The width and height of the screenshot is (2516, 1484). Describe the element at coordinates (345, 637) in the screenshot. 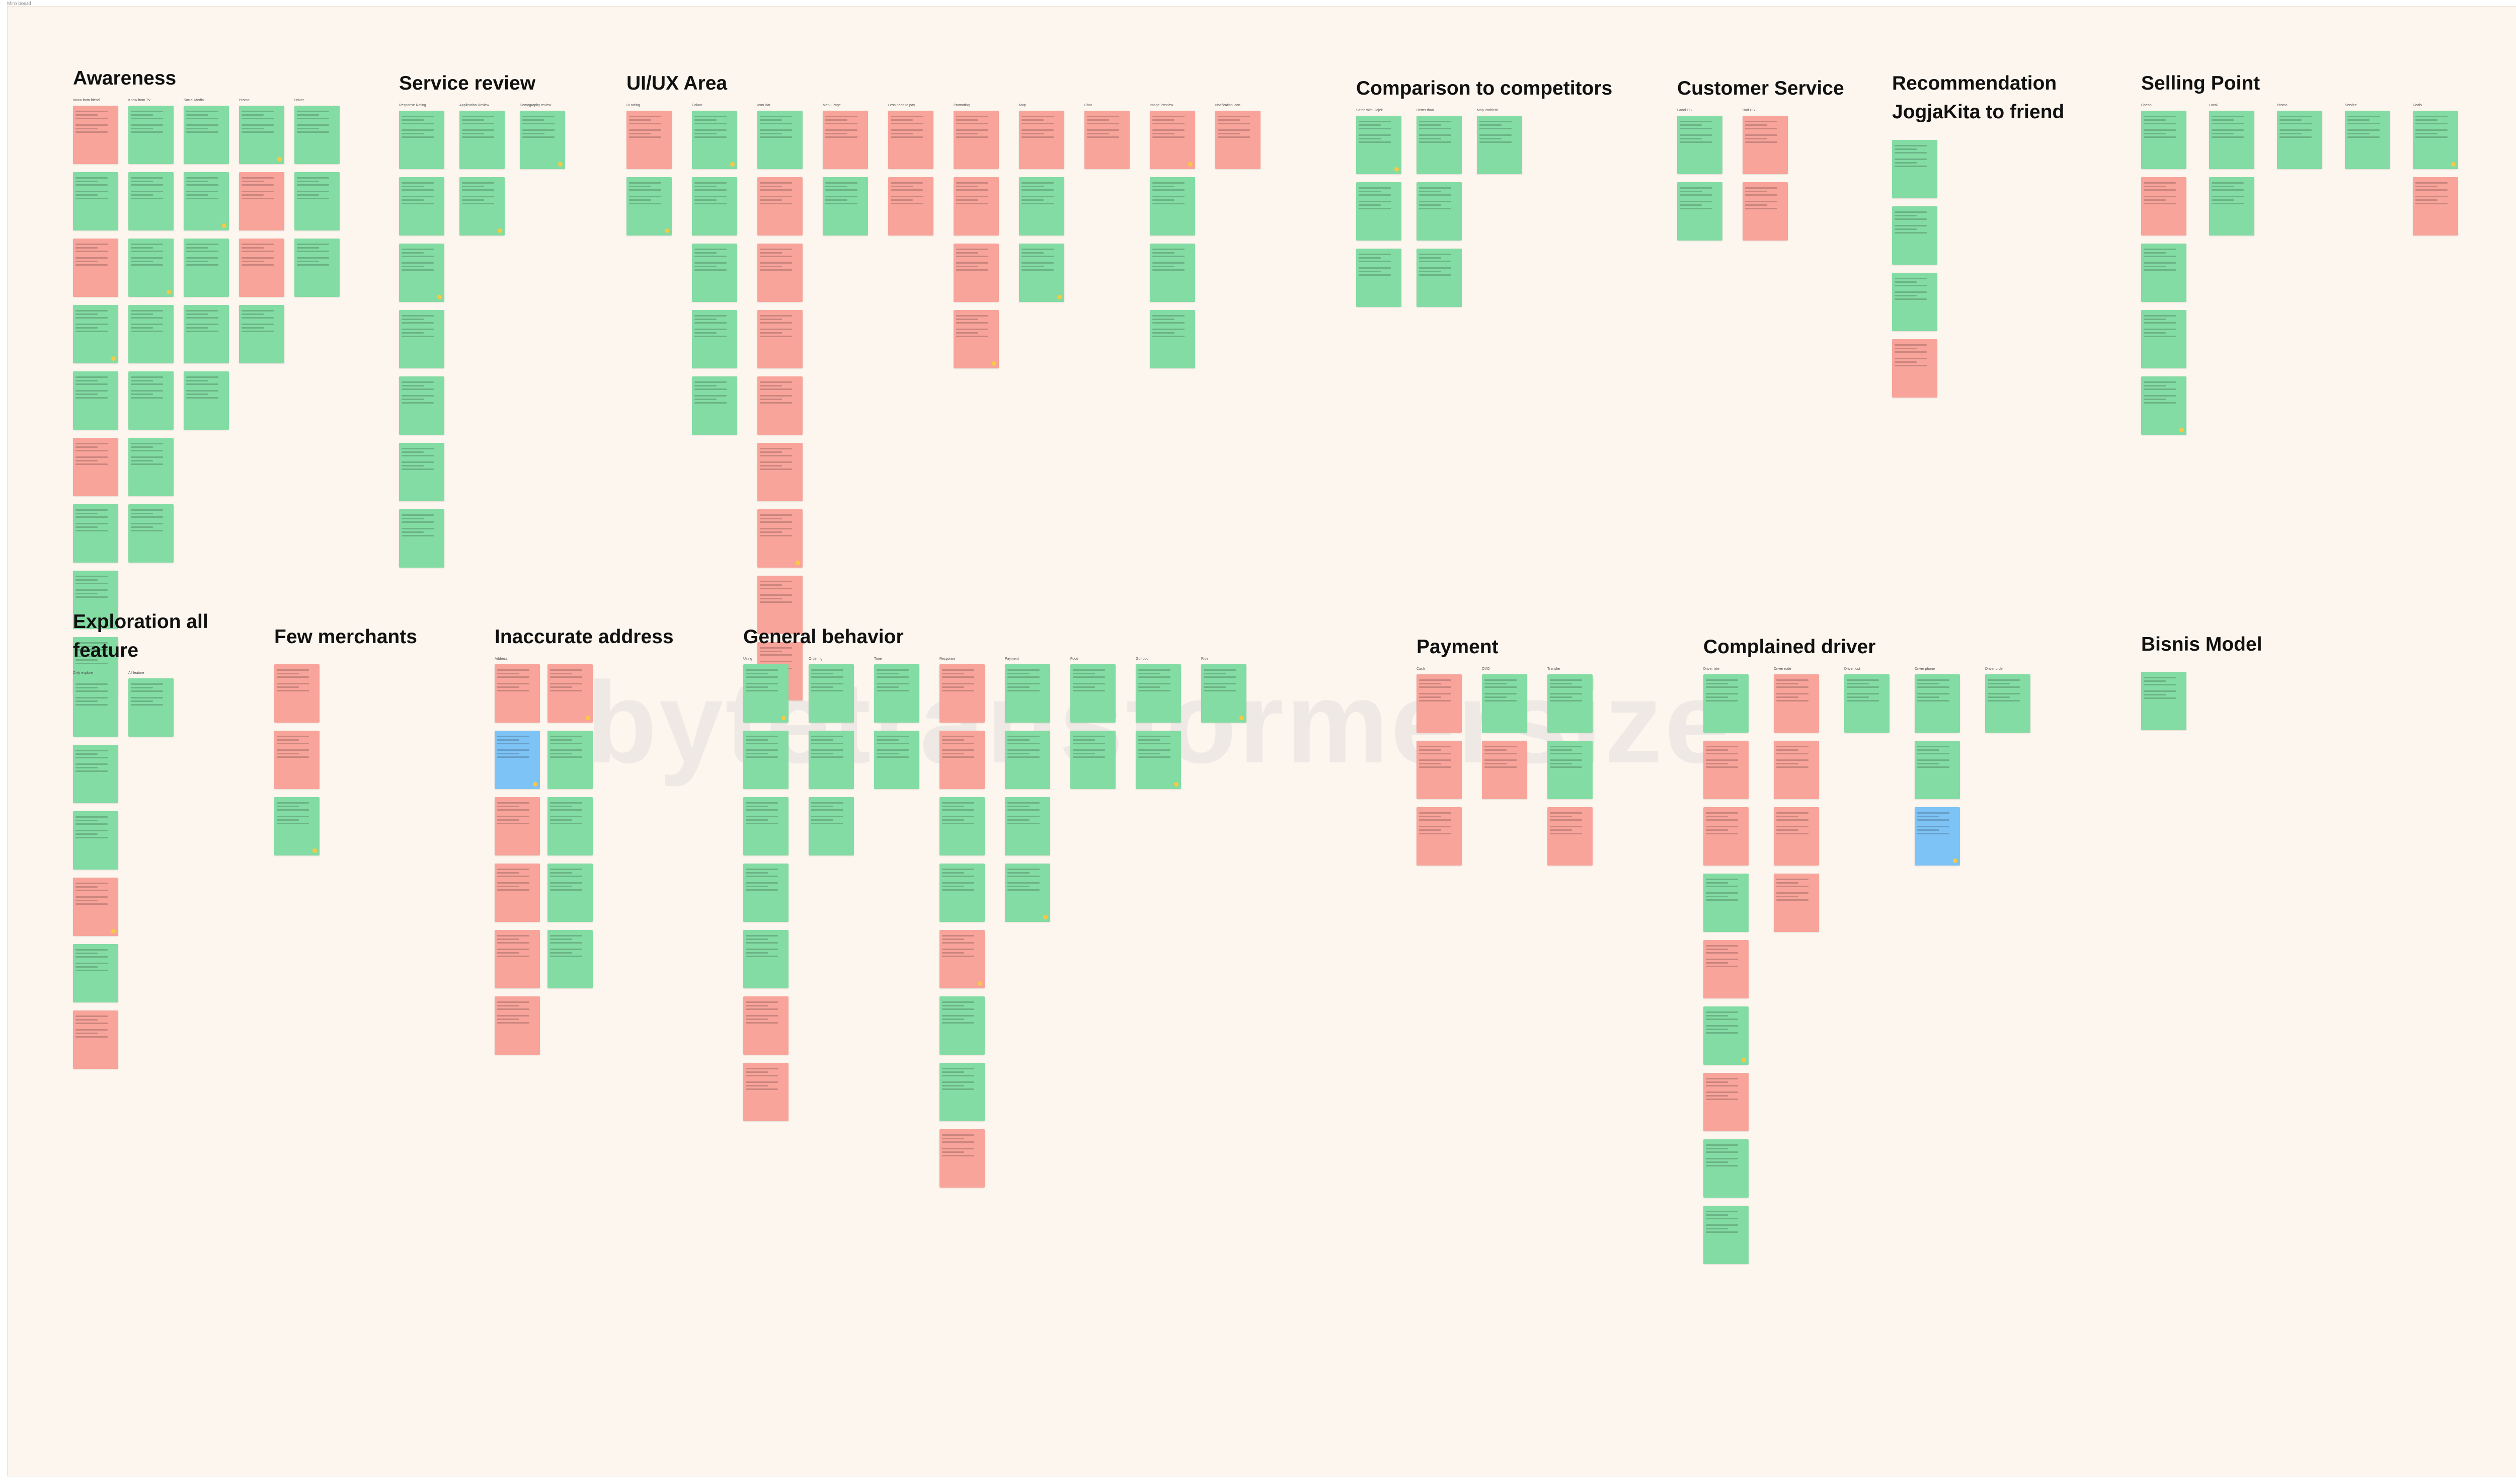

I see `section-title-few-merchants: Few merchants` at that location.